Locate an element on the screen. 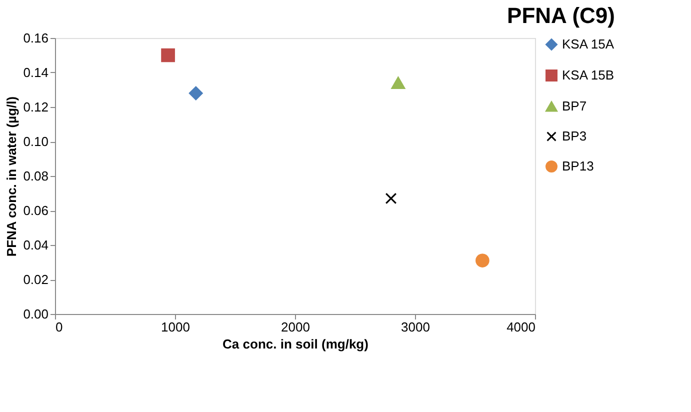  y-tick-label: 0.04 is located at coordinates (35, 245).